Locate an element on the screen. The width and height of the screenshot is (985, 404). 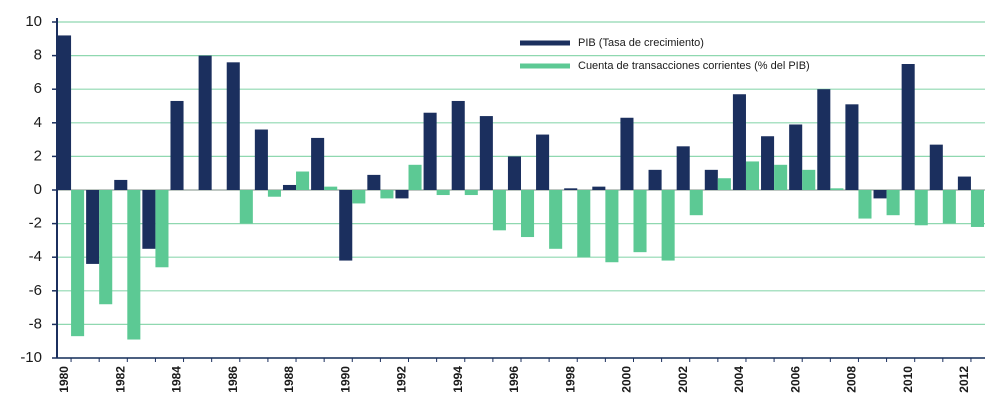
x-tick-label: 2010 is located at coordinates (908, 379).